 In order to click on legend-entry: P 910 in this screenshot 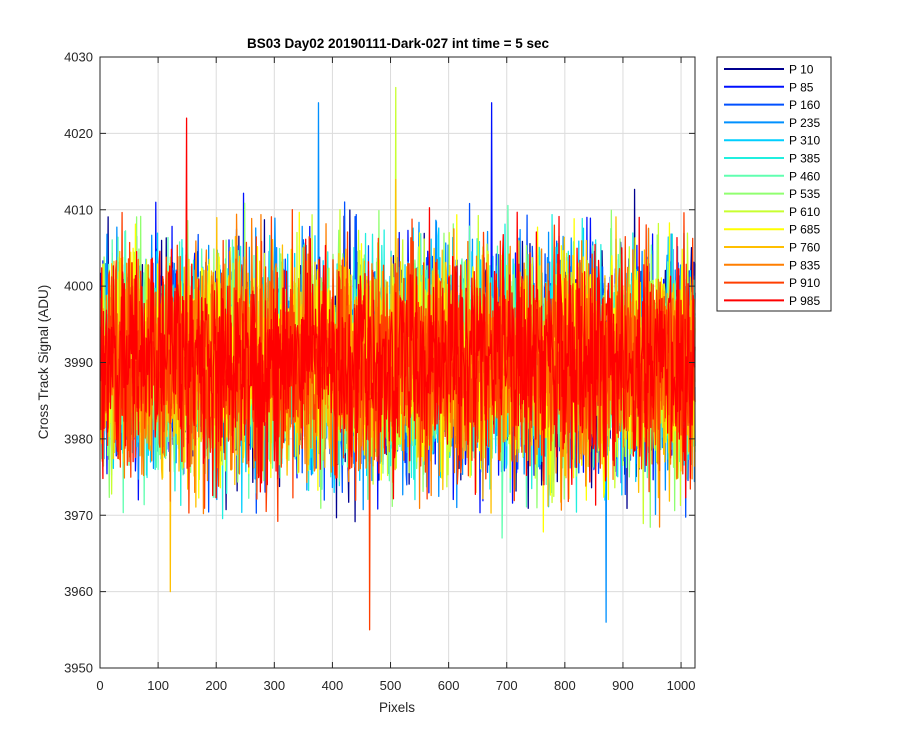, I will do `click(804, 283)`.